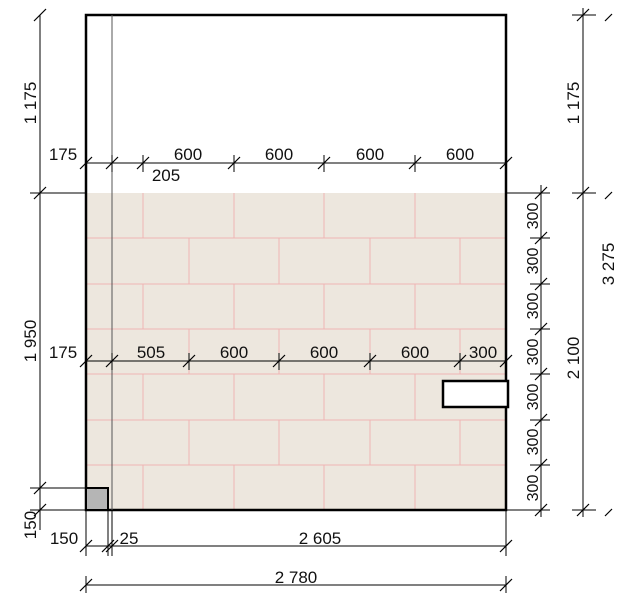 The width and height of the screenshot is (618, 593). I want to click on mid-dim-505: 505, so click(151, 352).